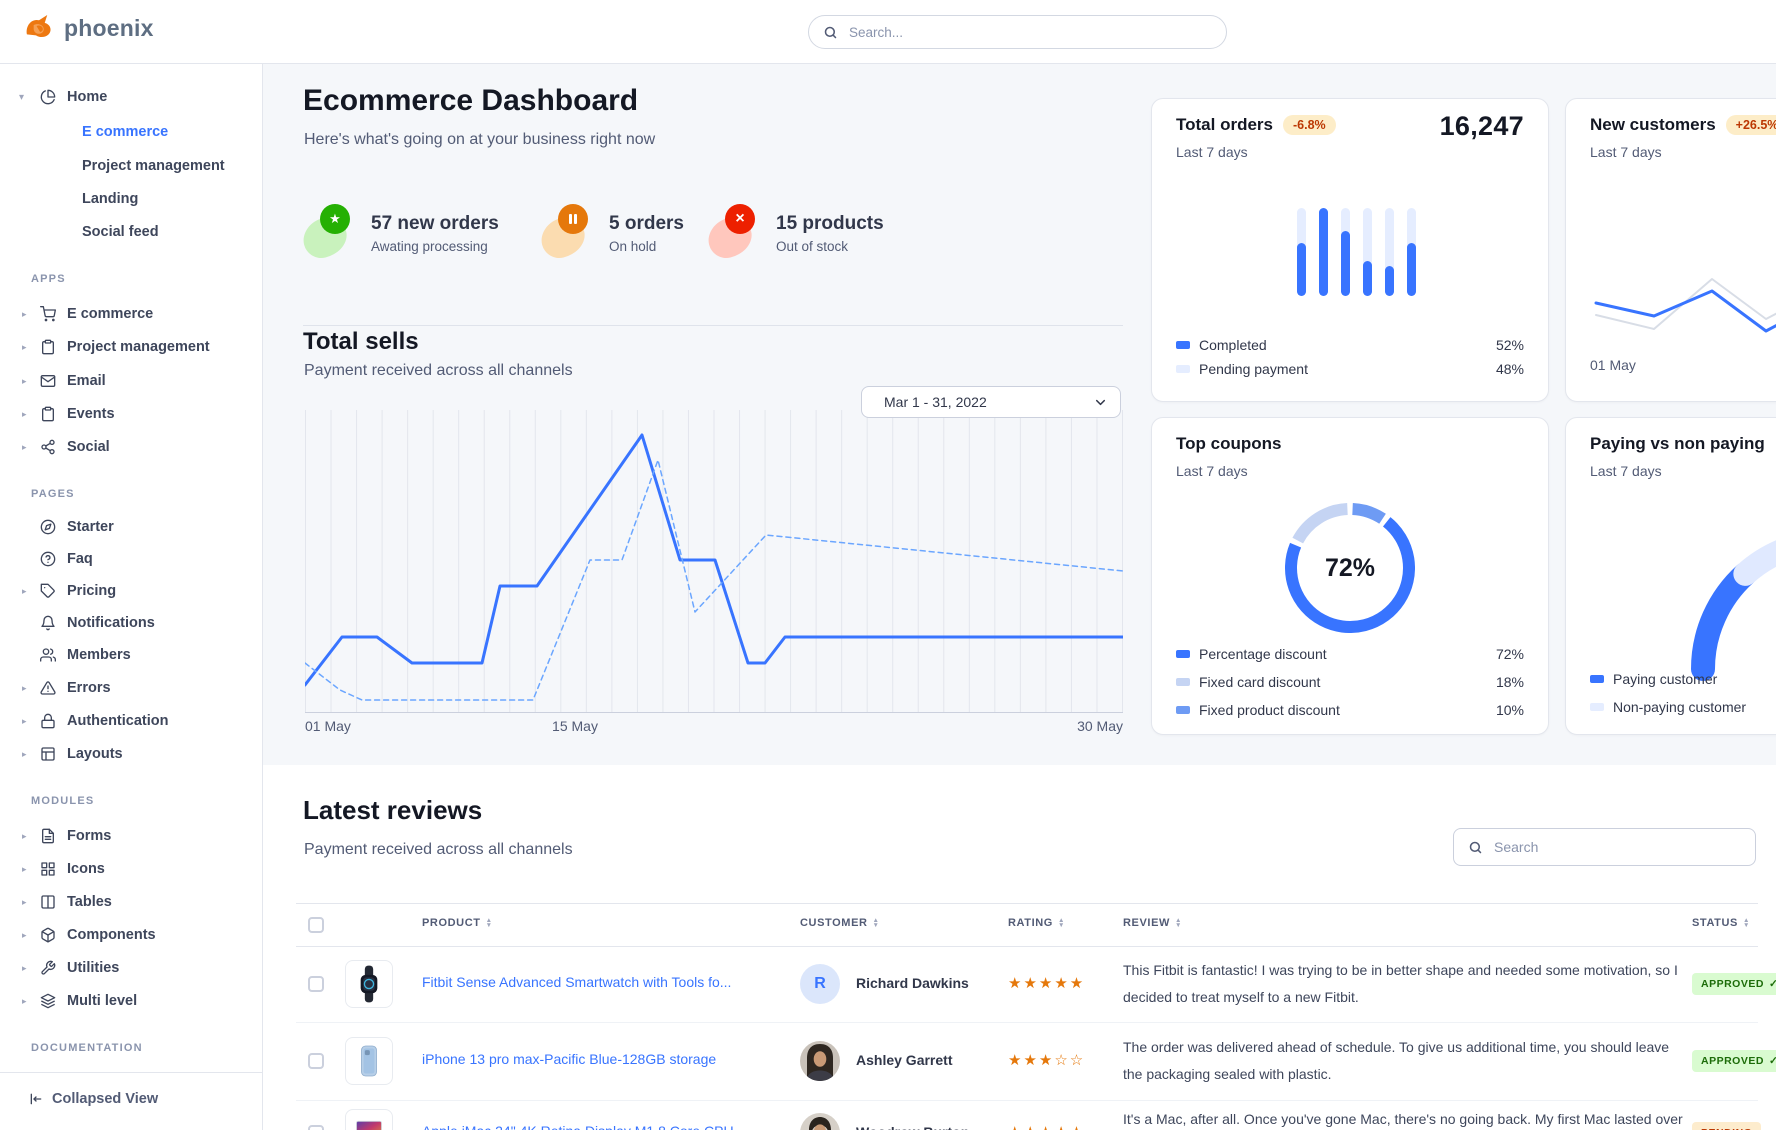 This screenshot has width=1776, height=1130. Describe the element at coordinates (48, 935) in the screenshot. I see `box-icon` at that location.